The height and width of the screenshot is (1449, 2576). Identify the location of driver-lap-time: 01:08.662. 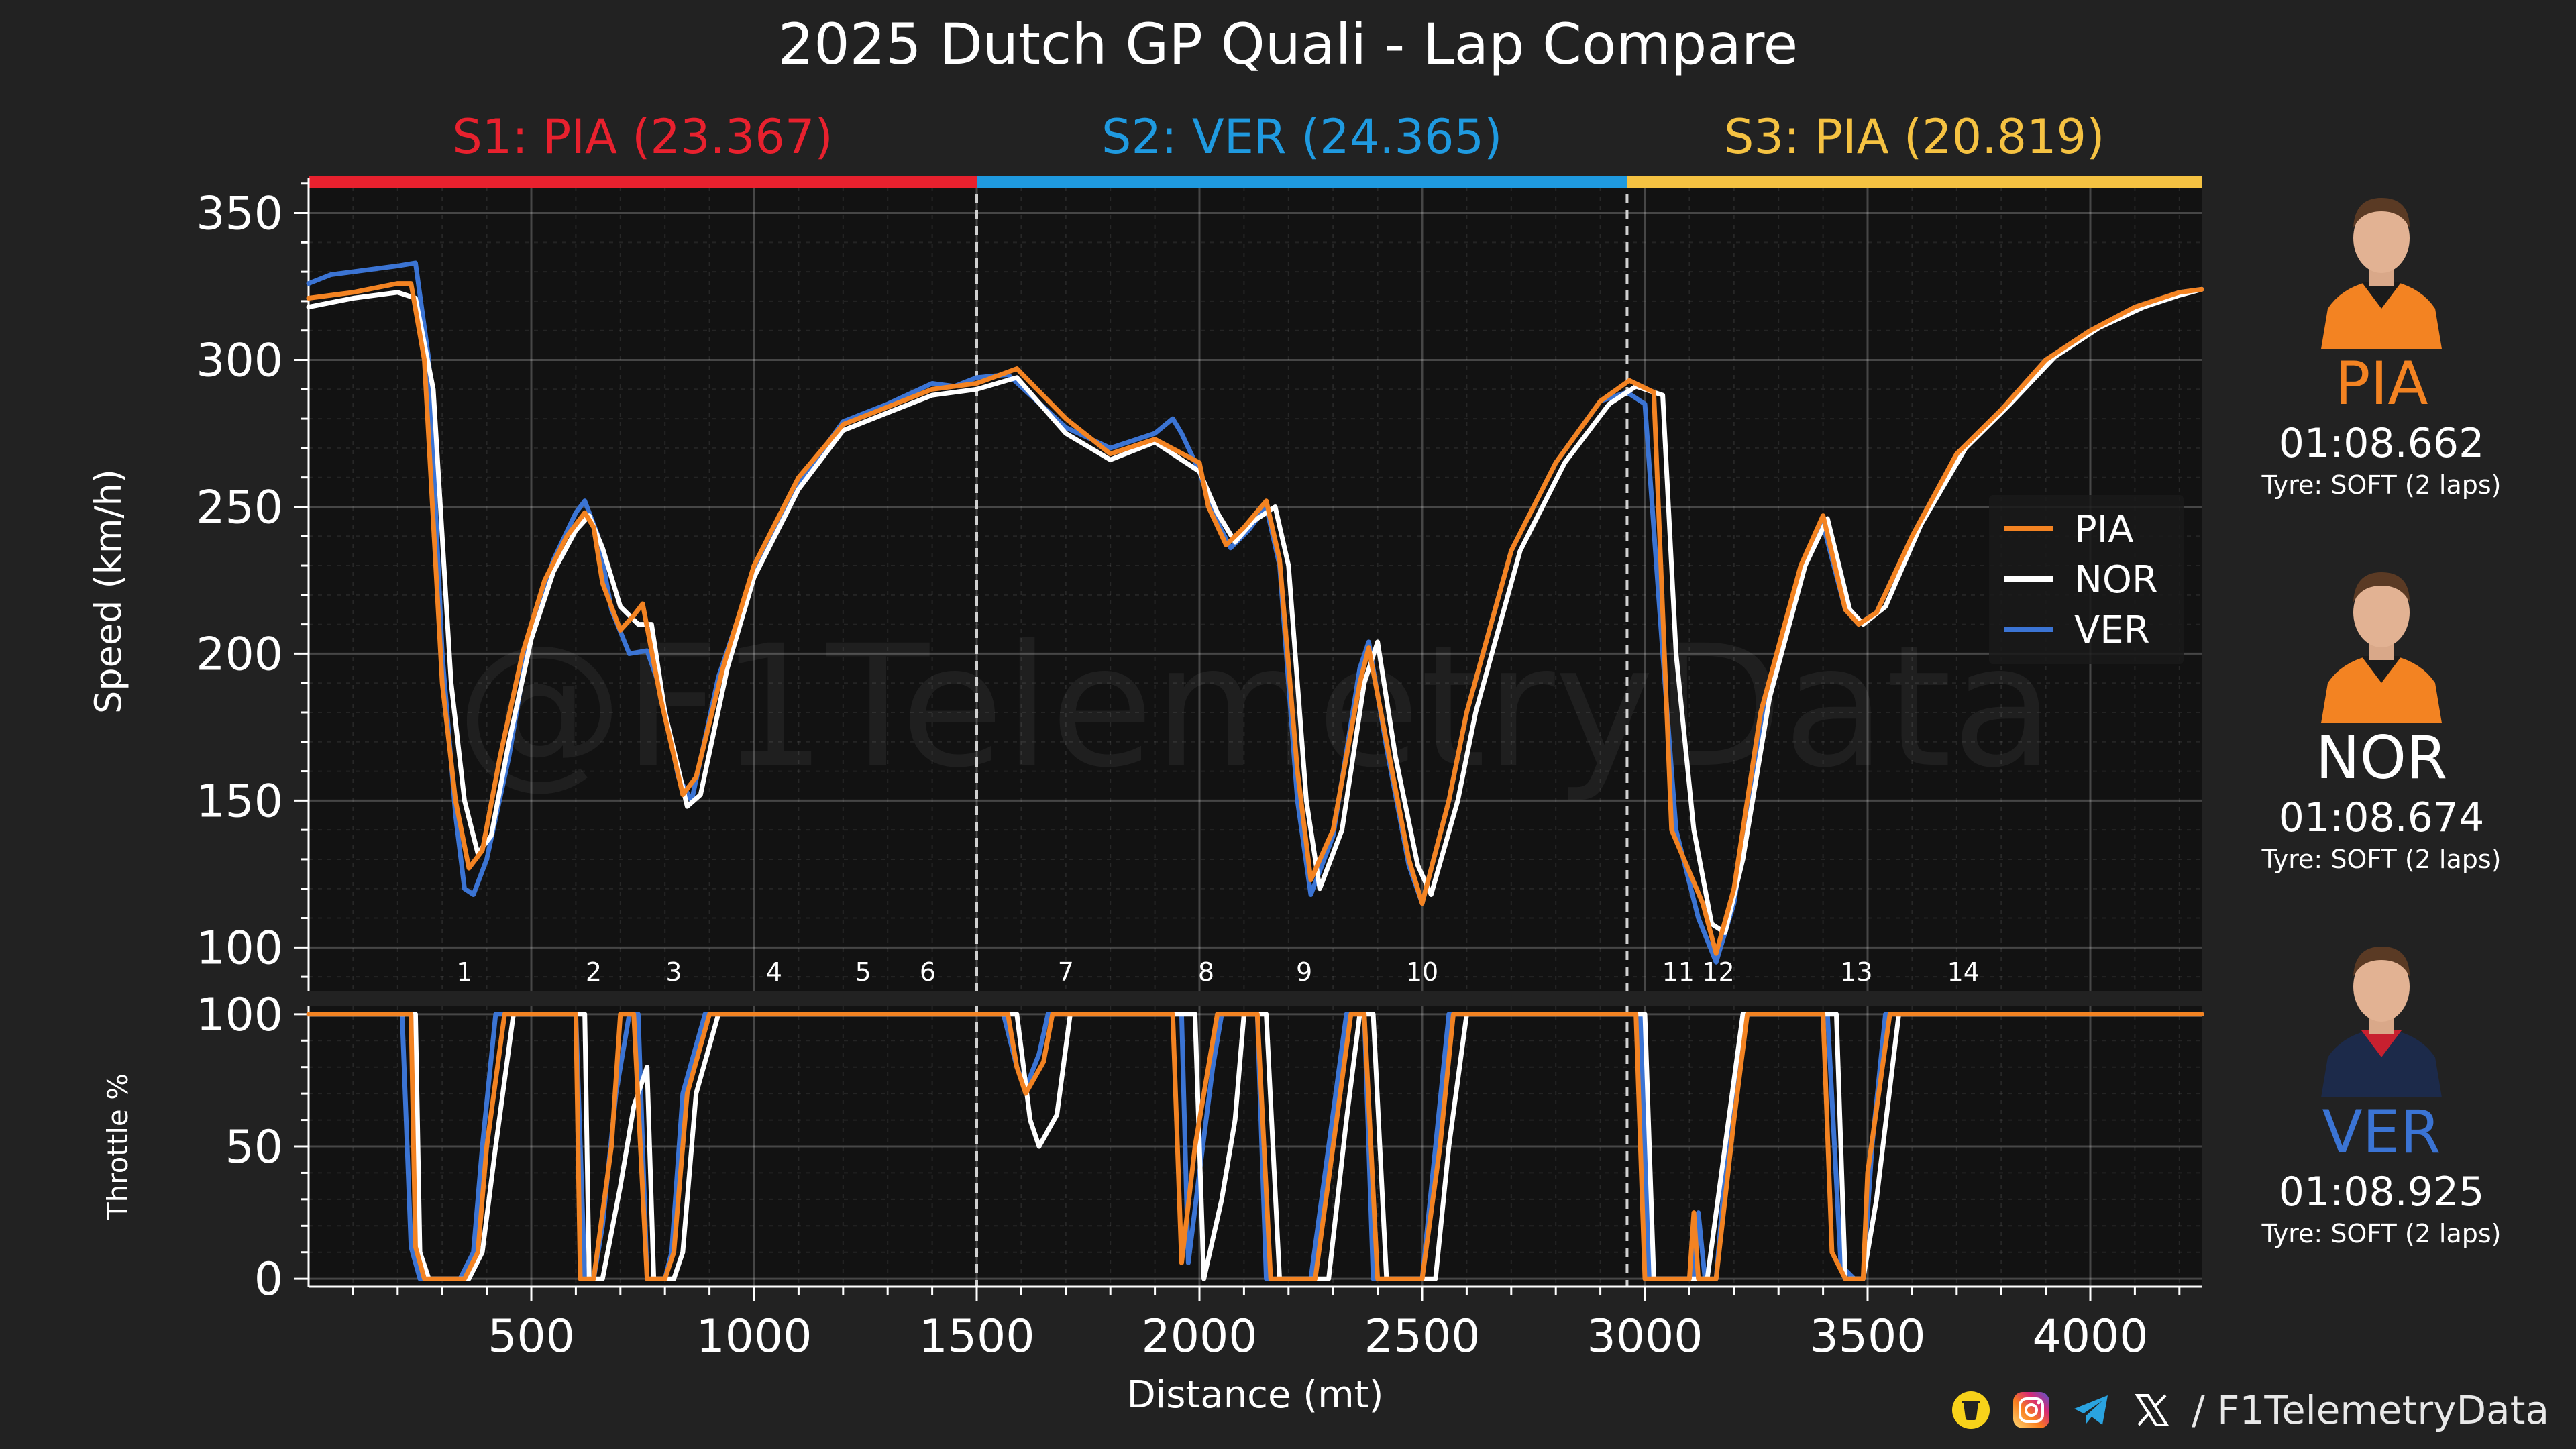
(2381, 443).